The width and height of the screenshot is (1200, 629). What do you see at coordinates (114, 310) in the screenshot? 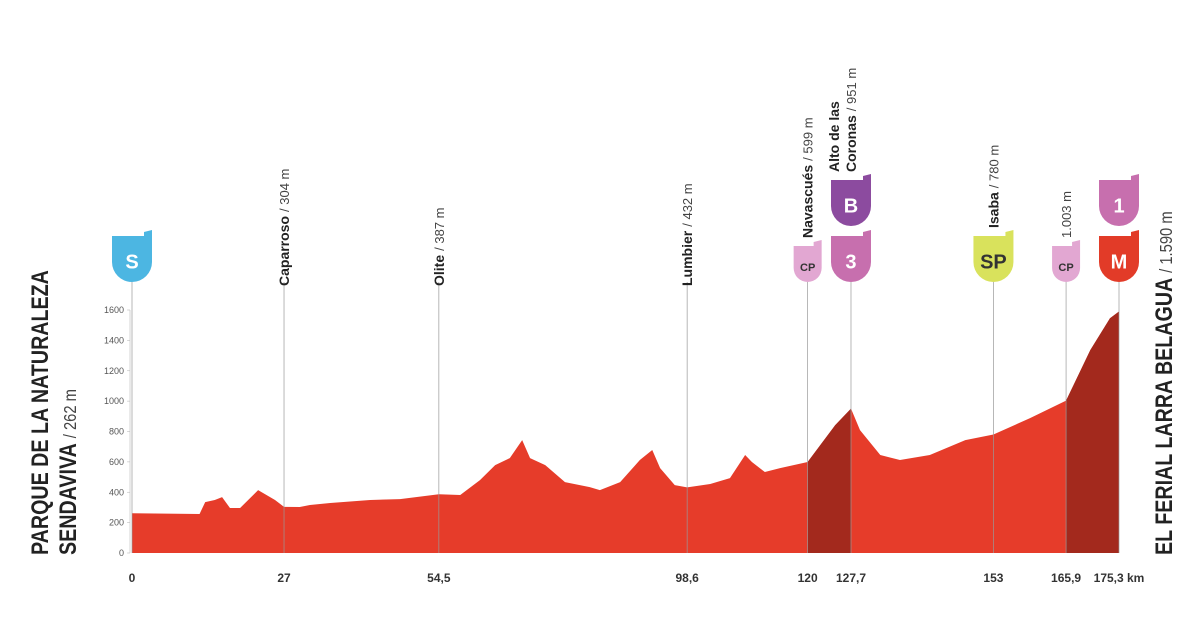
I see `y-tick-label: 1600` at bounding box center [114, 310].